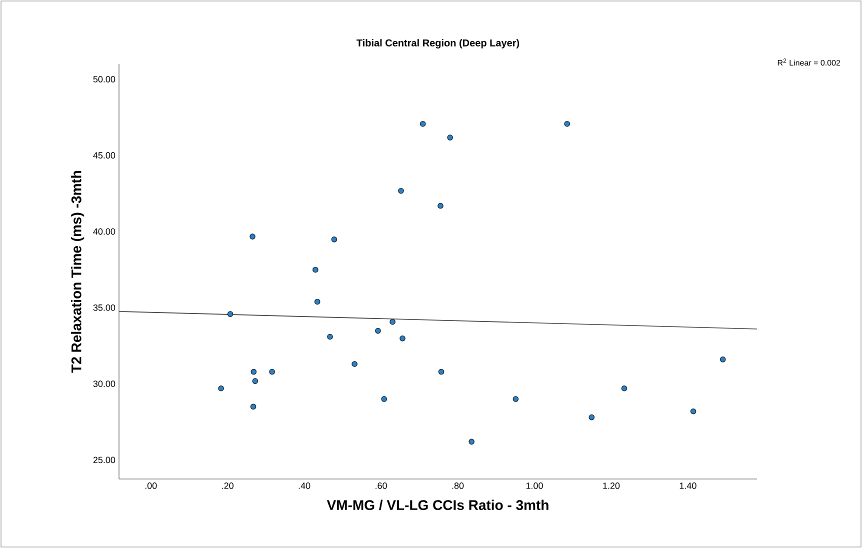 The width and height of the screenshot is (862, 548). I want to click on y-tick-label: 25.00, so click(104, 460).